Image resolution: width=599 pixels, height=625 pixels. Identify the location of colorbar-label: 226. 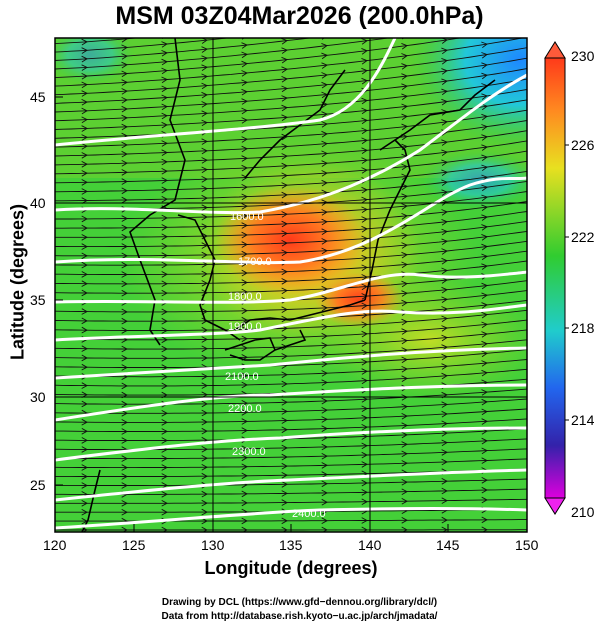
(583, 145).